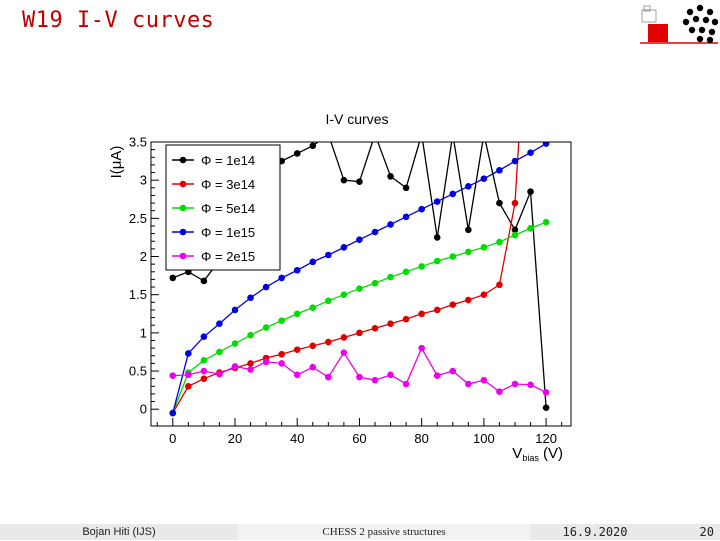 The width and height of the screenshot is (720, 541). What do you see at coordinates (690, 532) in the screenshot?
I see `footer-page-number: 20` at bounding box center [690, 532].